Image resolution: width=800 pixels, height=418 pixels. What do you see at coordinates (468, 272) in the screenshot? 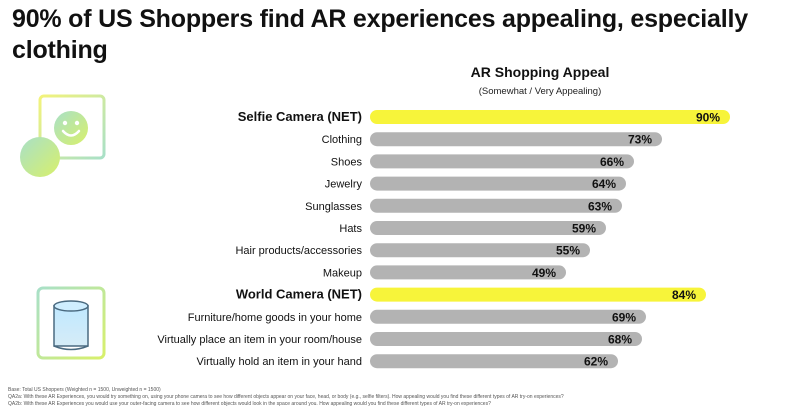
I see `bar-makeup` at bounding box center [468, 272].